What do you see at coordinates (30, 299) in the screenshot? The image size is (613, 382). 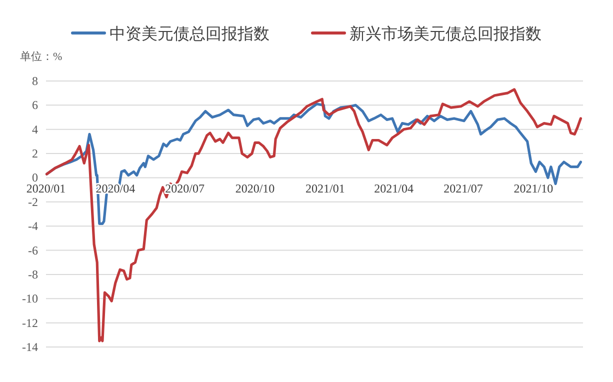 I see `y-tick-label: -10` at bounding box center [30, 299].